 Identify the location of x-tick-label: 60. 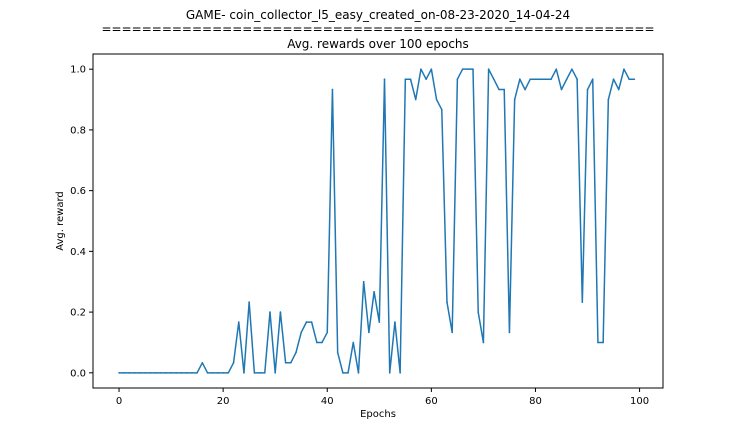
(431, 401).